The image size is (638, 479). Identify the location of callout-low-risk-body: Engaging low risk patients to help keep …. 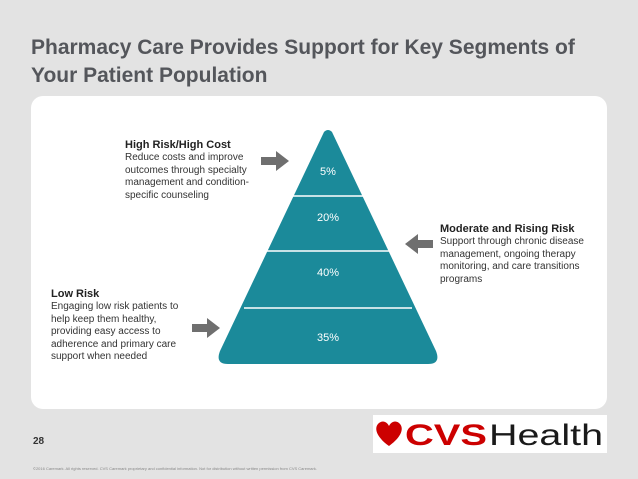
(115, 331).